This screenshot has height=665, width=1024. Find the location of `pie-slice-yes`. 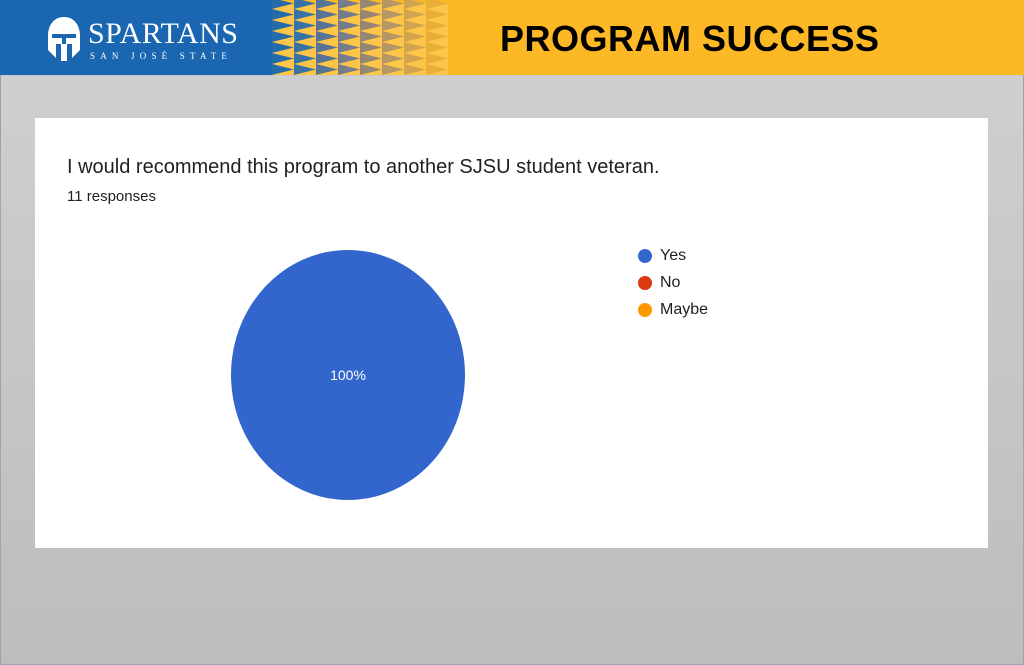

pie-slice-yes is located at coordinates (348, 375).